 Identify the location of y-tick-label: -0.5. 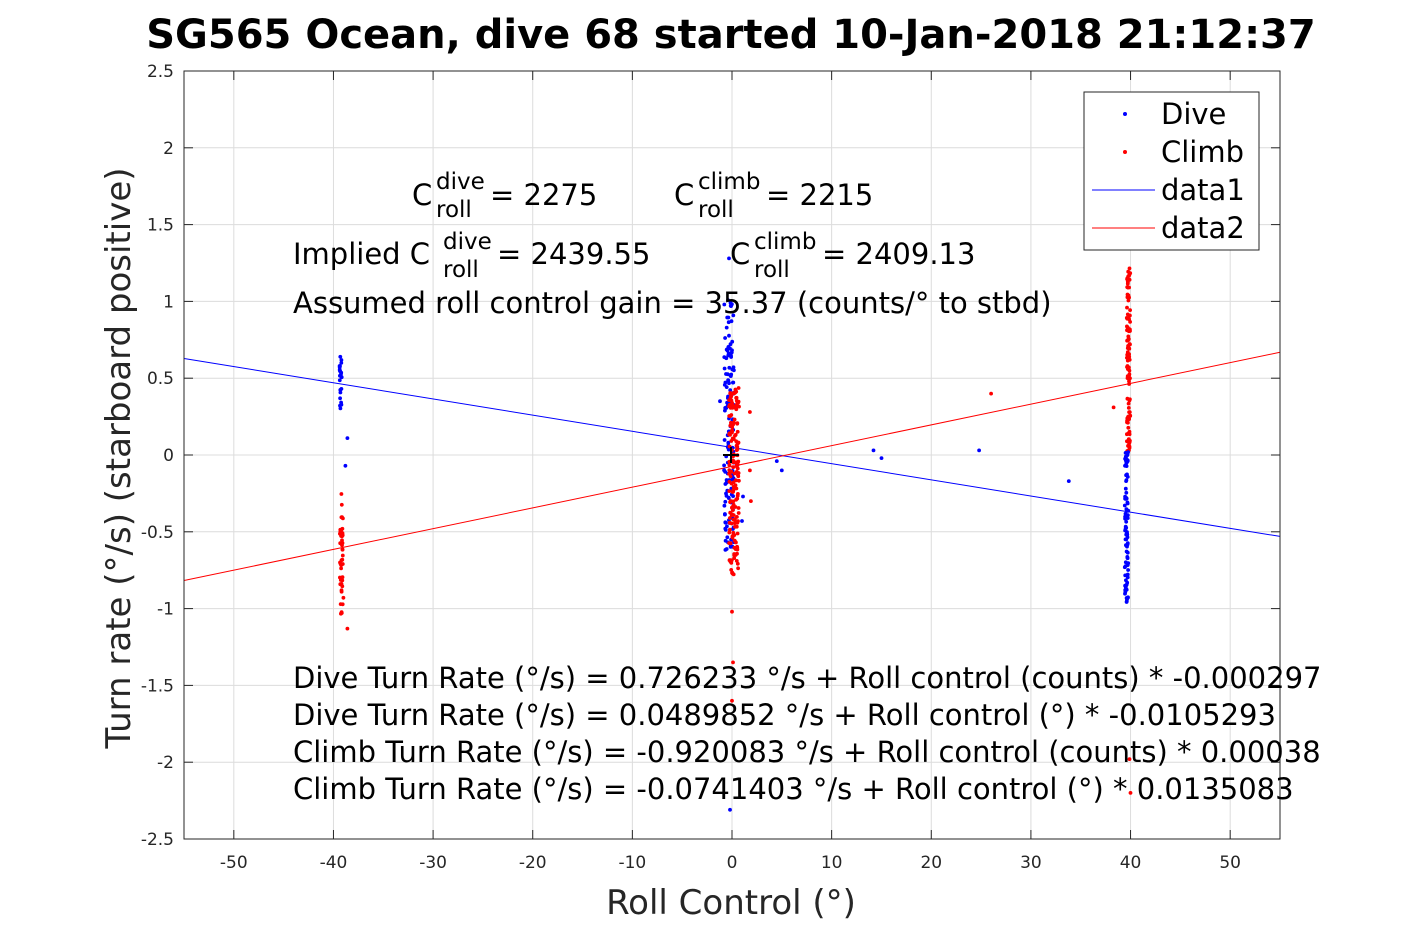
(157, 533).